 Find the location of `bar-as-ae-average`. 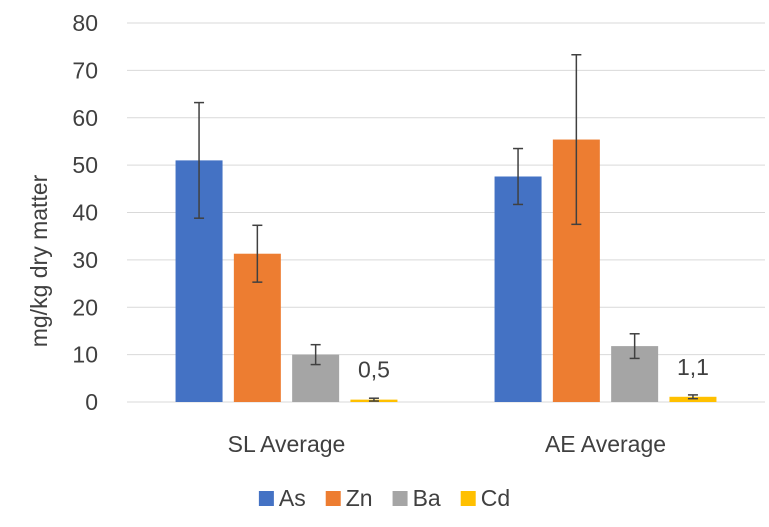

bar-as-ae-average is located at coordinates (518, 289).